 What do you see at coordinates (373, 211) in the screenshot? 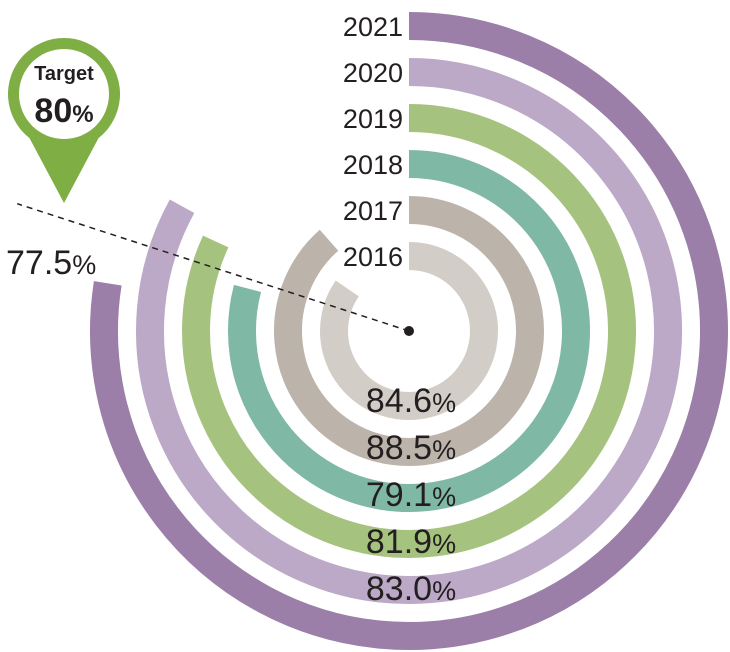
I see `year-label-2017: 2017` at bounding box center [373, 211].